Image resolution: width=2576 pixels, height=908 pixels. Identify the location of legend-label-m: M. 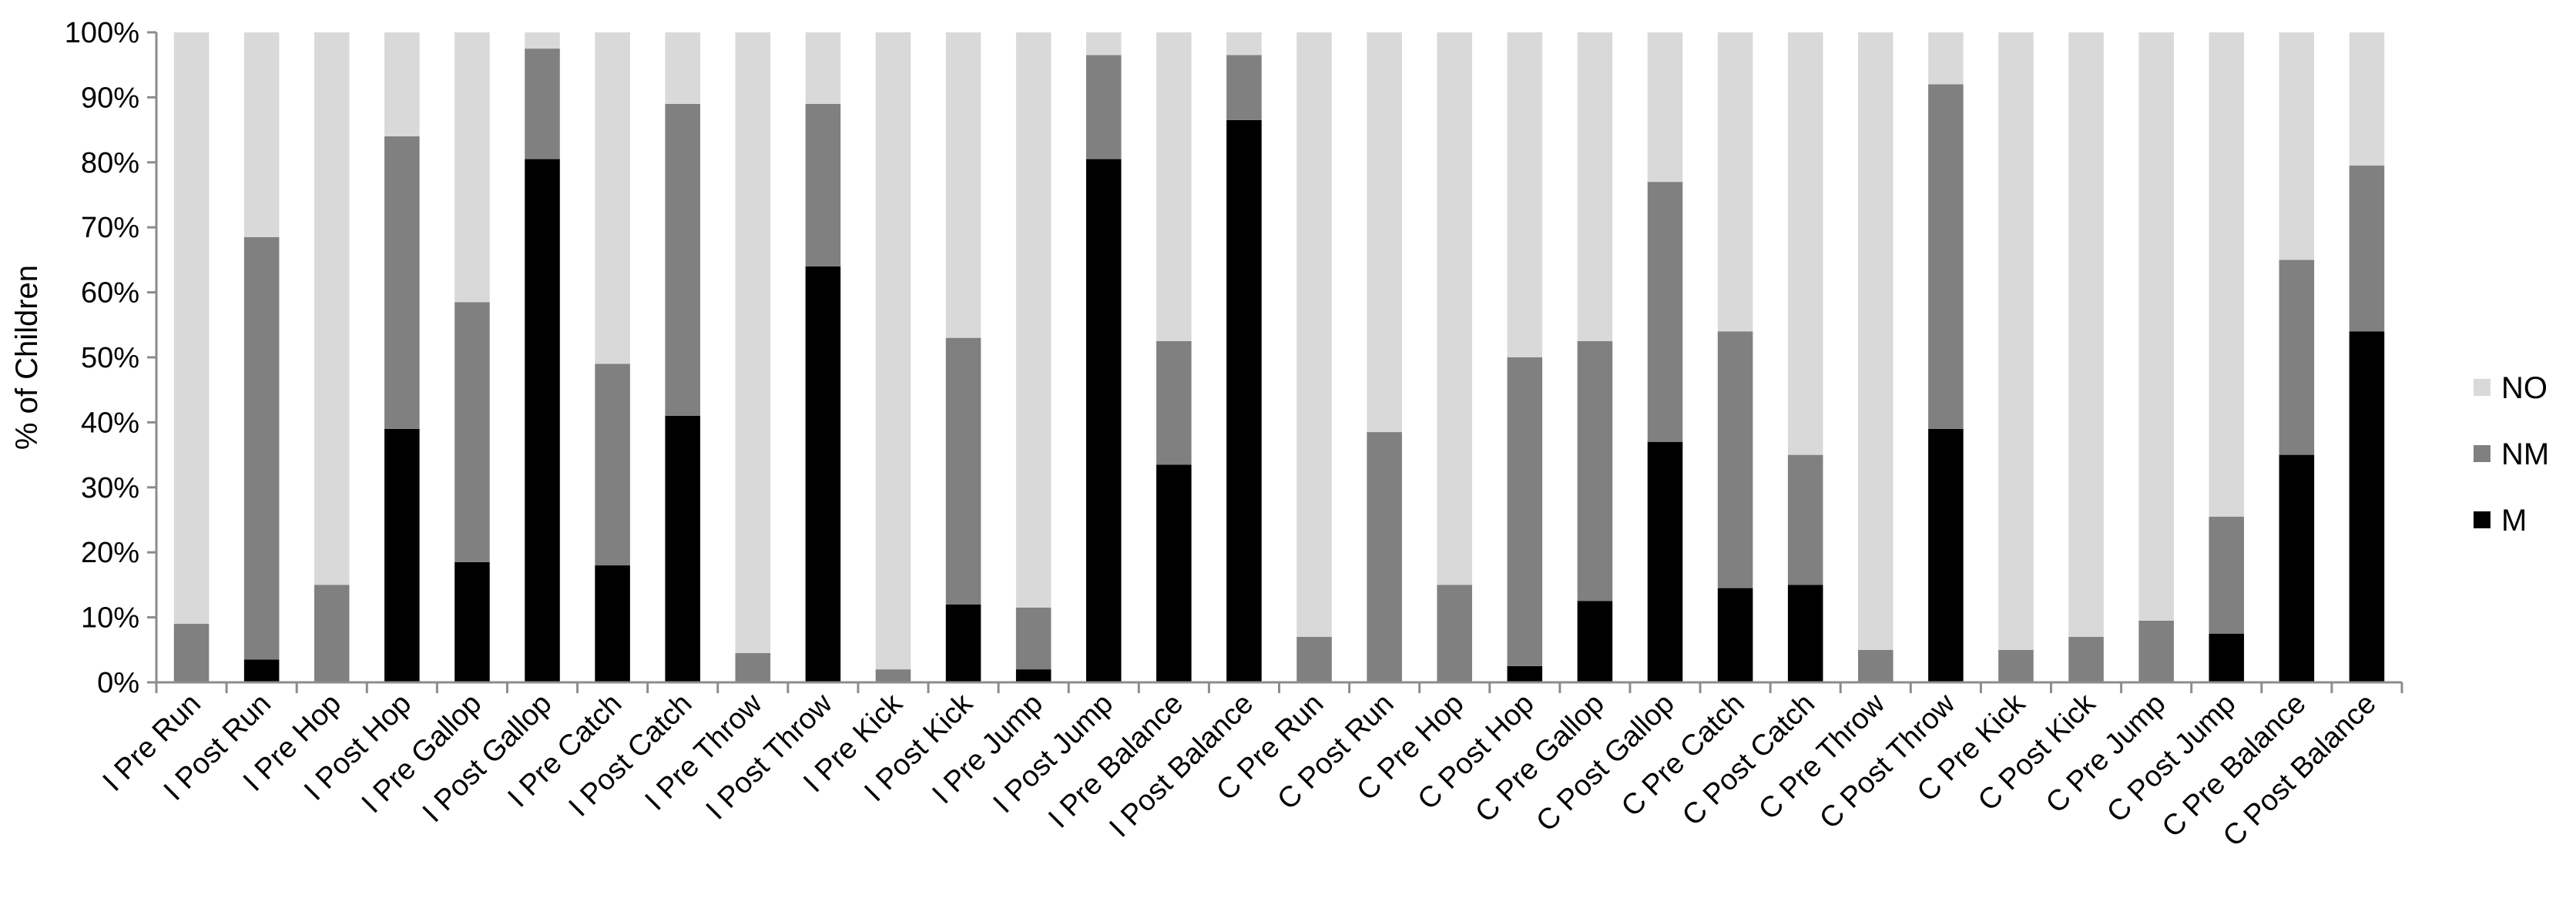
(2514, 521).